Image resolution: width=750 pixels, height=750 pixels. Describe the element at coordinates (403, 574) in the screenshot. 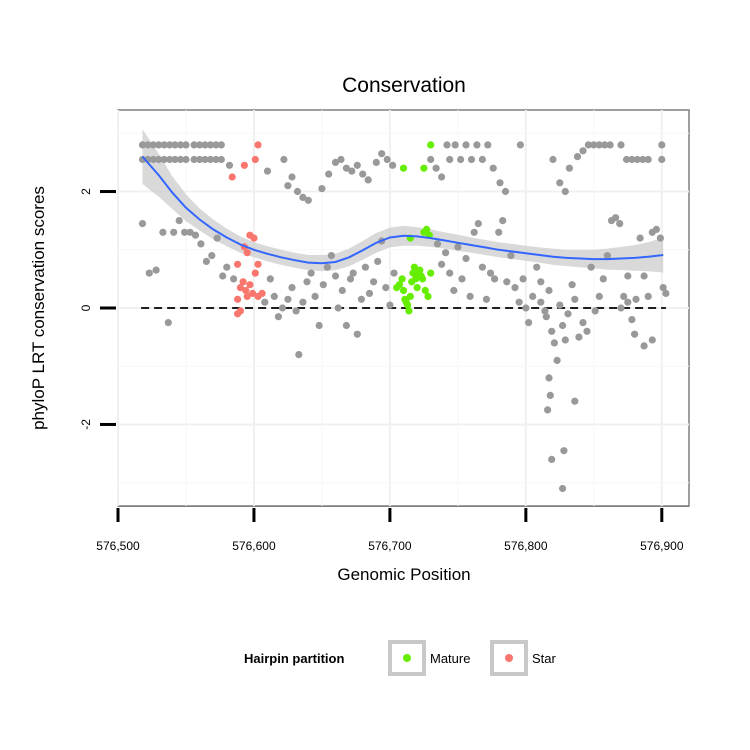

I see `x-axis-title: Genomic Position` at that location.